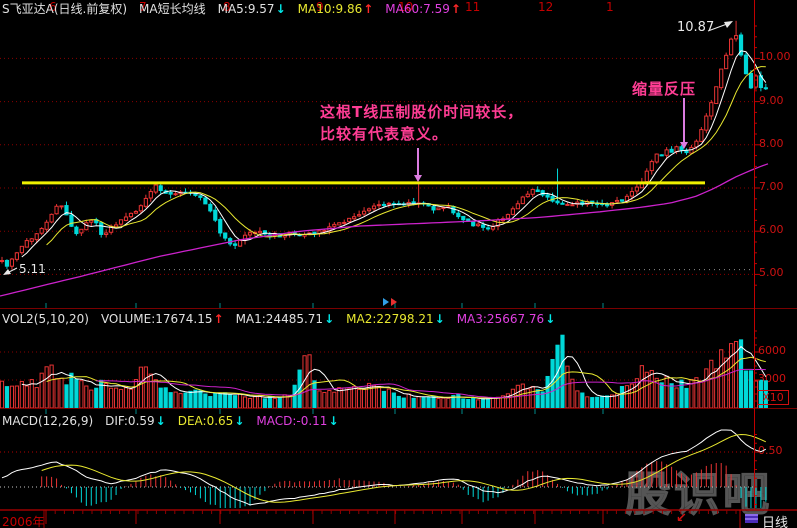  What do you see at coordinates (218, 319) in the screenshot?
I see `volume-trend-arrow-icon: ↑` at bounding box center [218, 319].